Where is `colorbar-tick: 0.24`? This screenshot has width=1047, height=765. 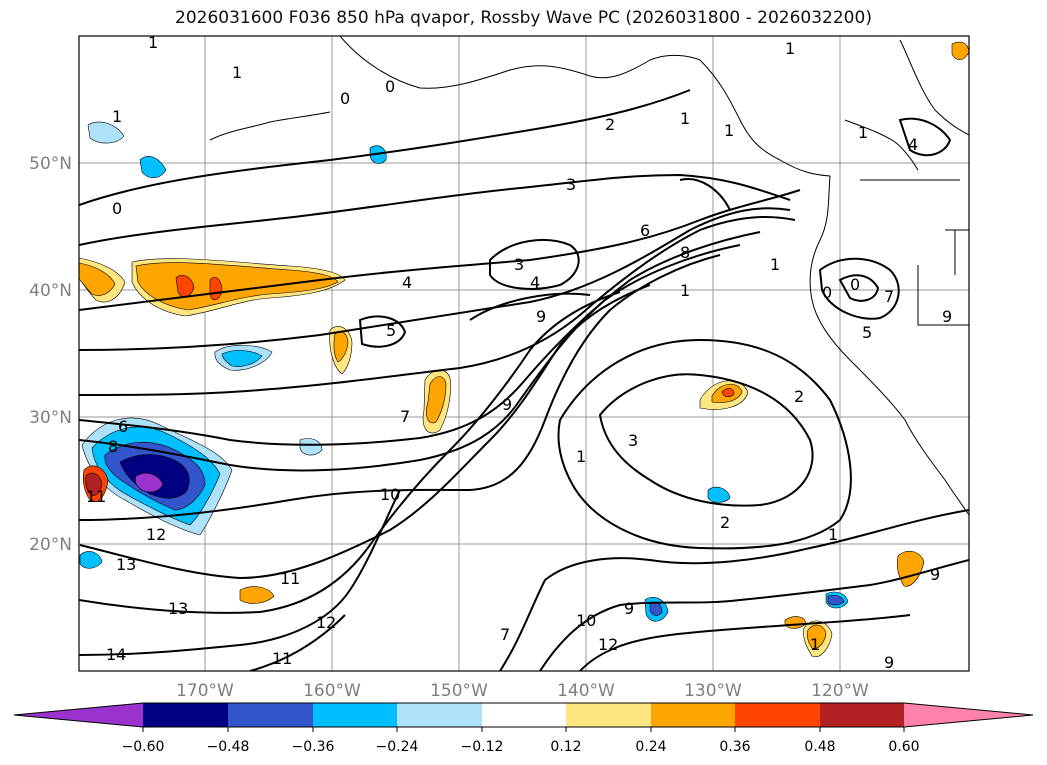
colorbar-tick: 0.24 is located at coordinates (650, 747).